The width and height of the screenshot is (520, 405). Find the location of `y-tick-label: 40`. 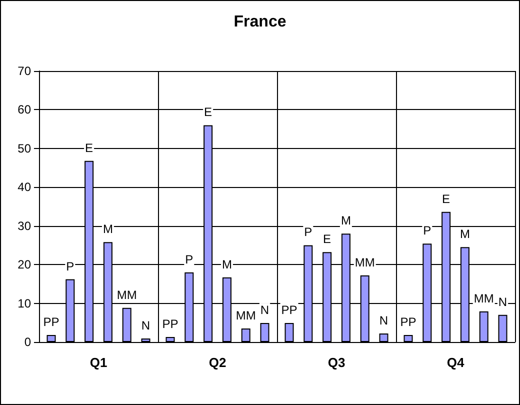

y-tick-label: 40 is located at coordinates (25, 187).